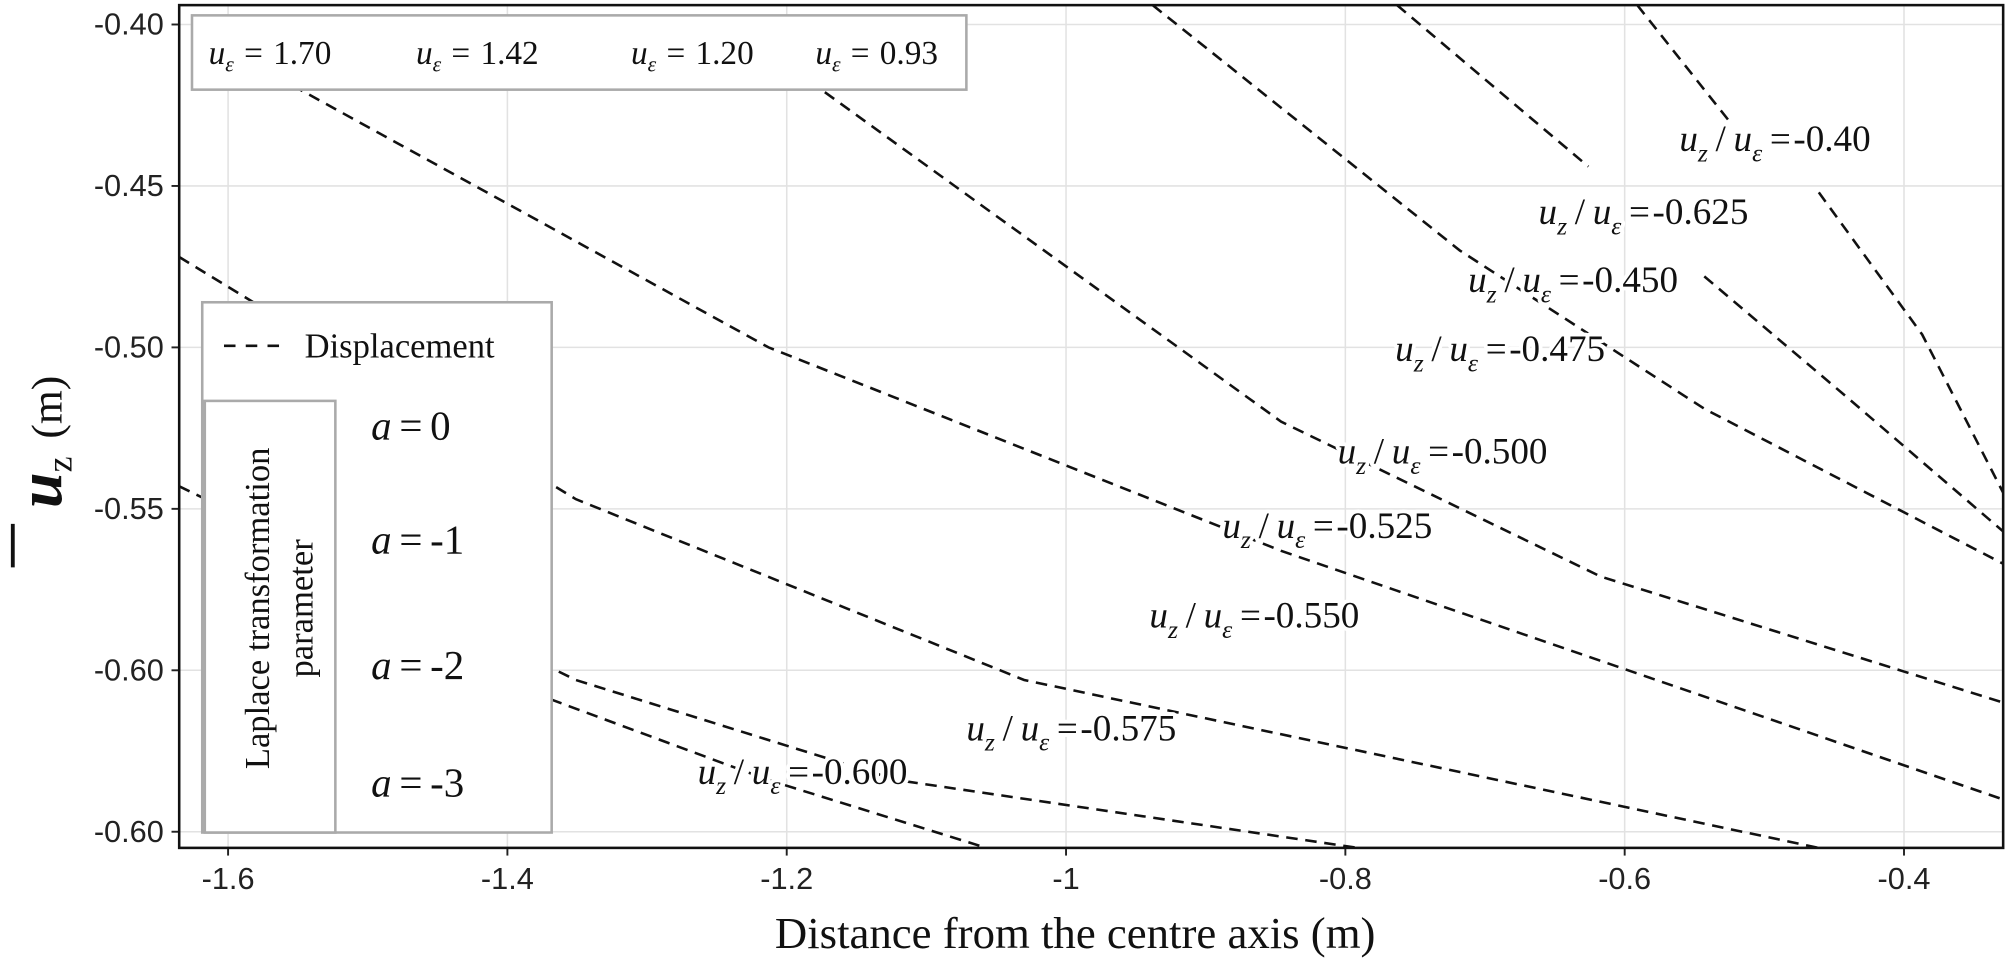 The height and width of the screenshot is (967, 2007). I want to click on y-tick-label: -0.55, so click(129, 508).